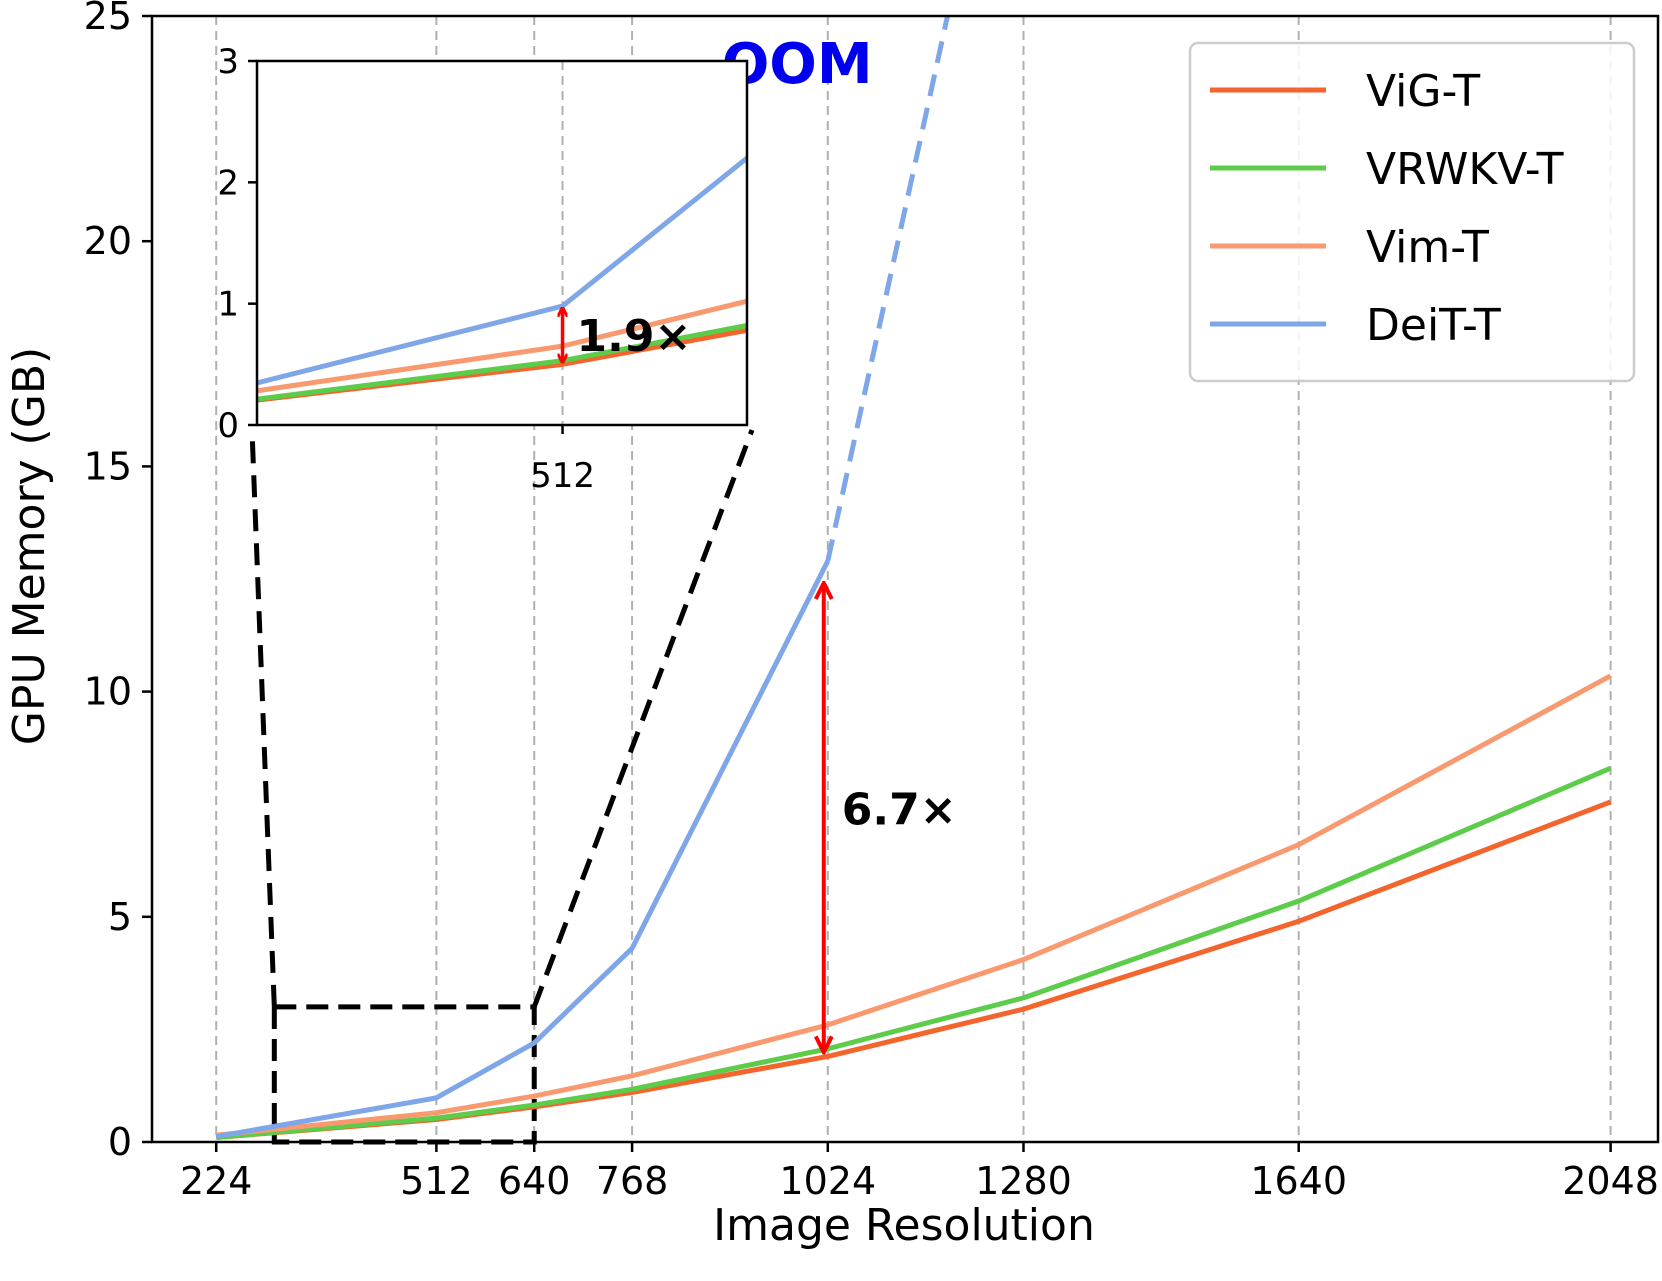  I want to click on annotation-6-7: 6.7×, so click(899, 810).